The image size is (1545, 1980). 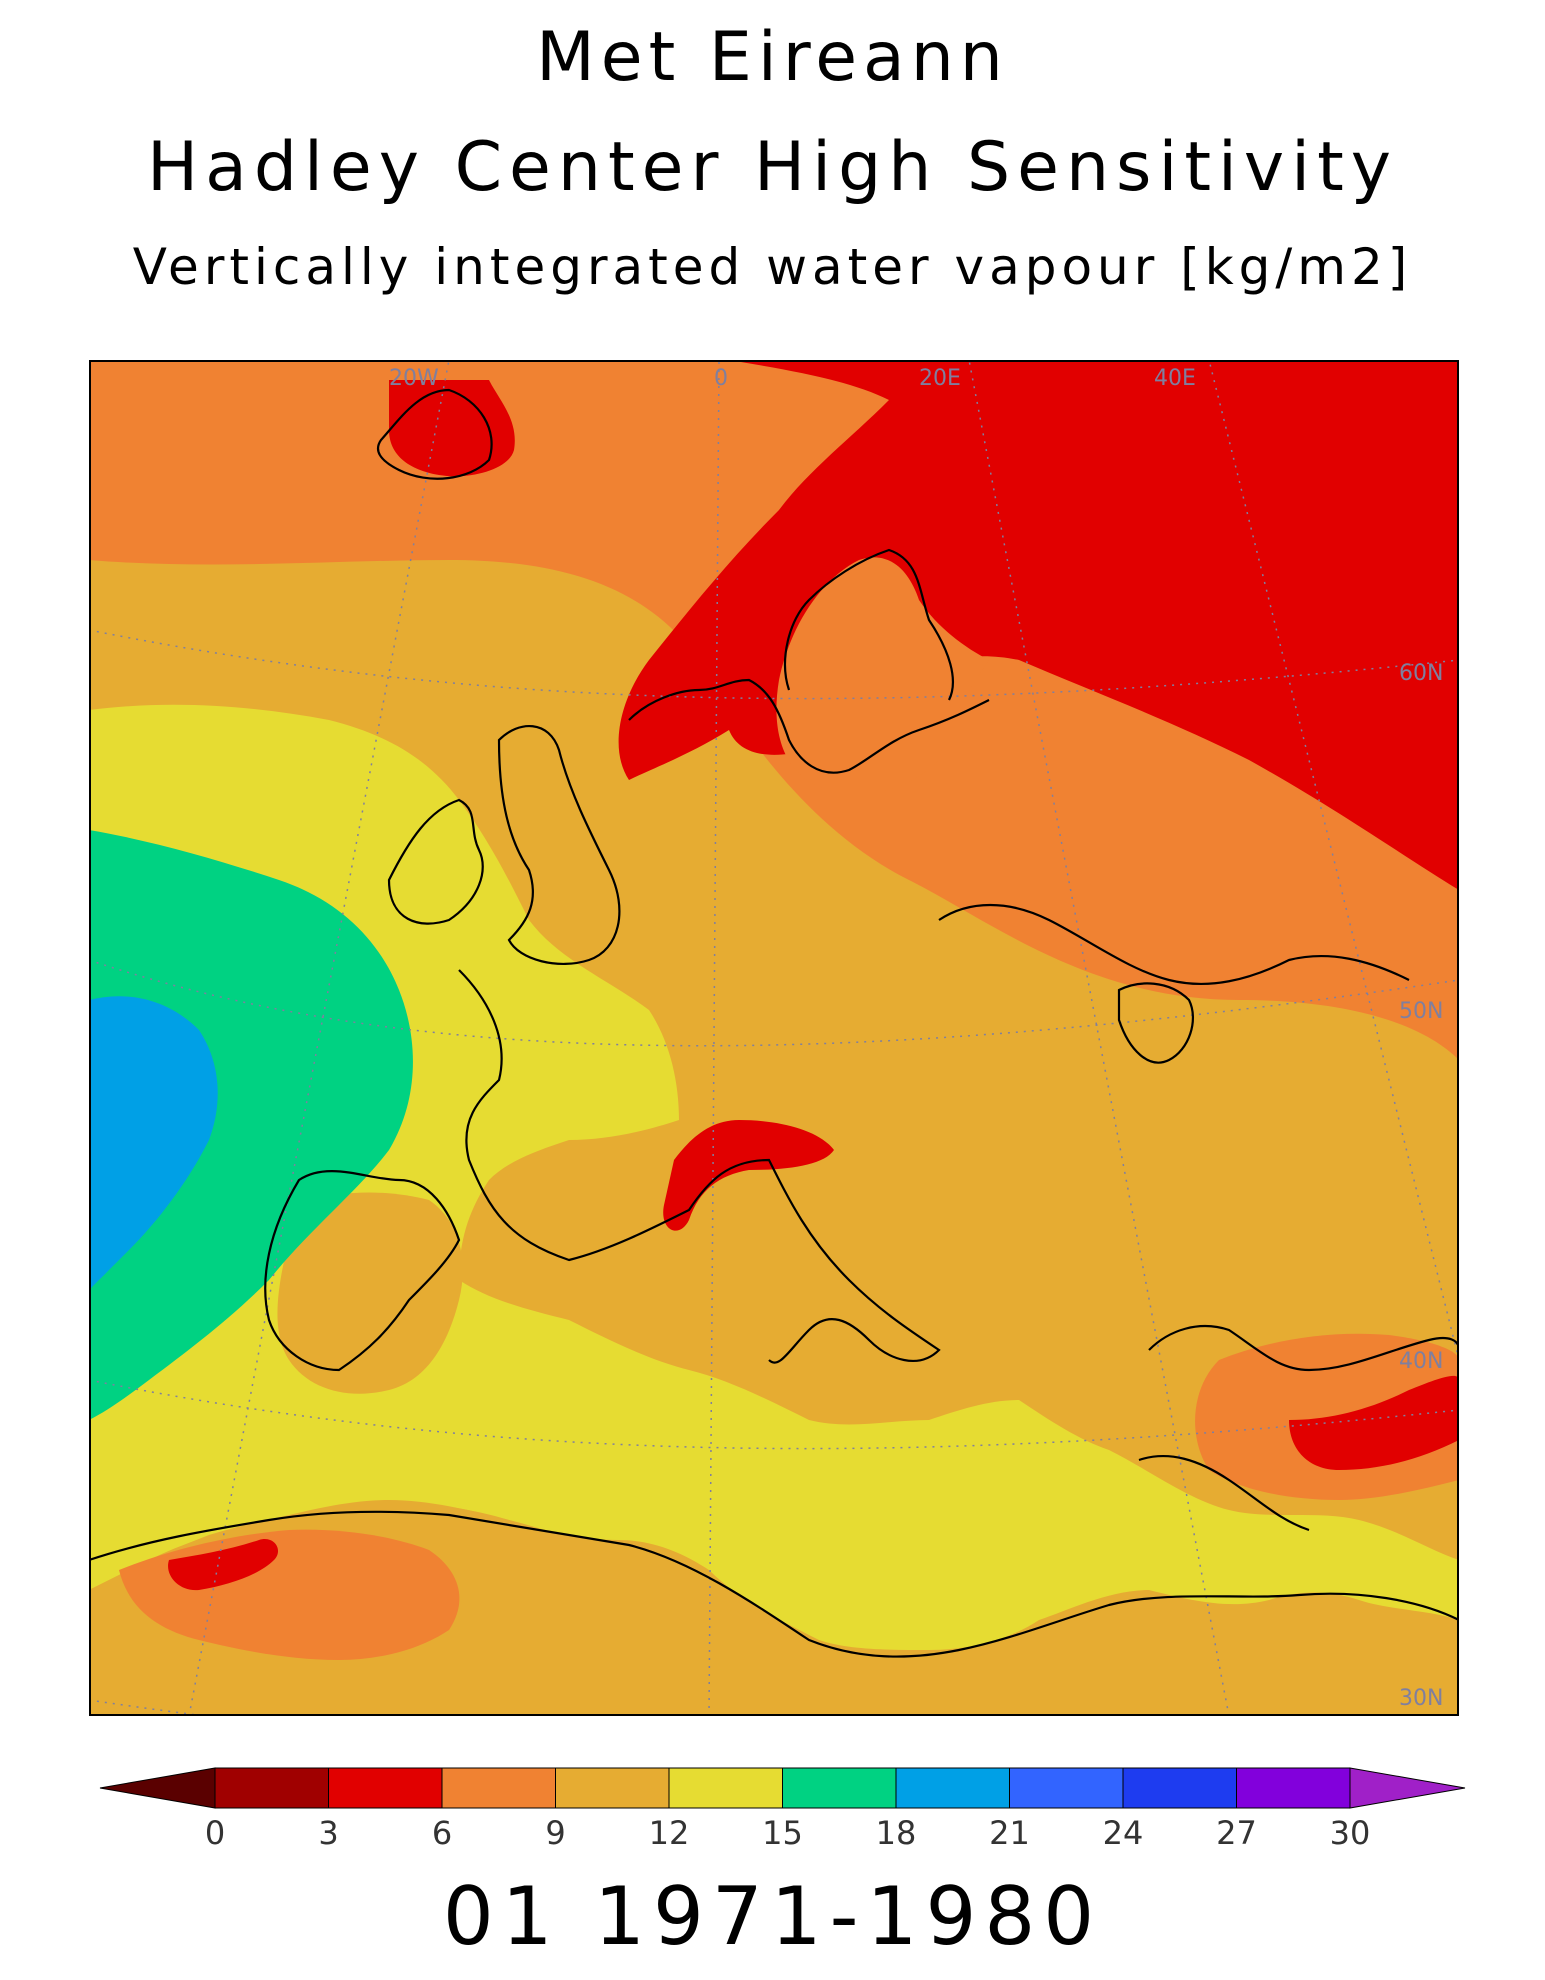 What do you see at coordinates (1421, 1361) in the screenshot?
I see `lat-label: 40N` at bounding box center [1421, 1361].